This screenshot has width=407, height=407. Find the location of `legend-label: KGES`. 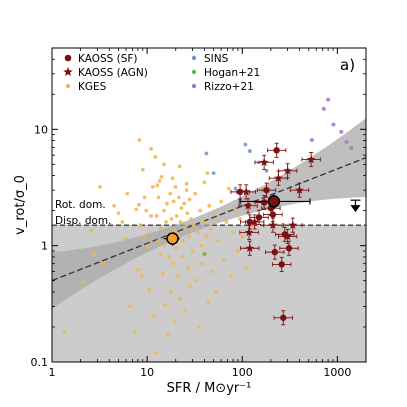

legend-label: KGES is located at coordinates (92, 87).